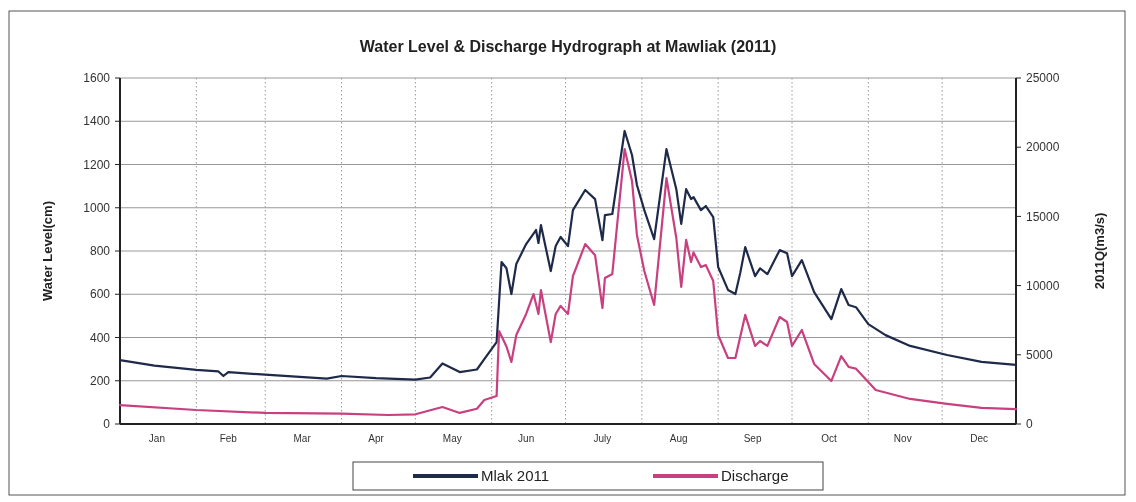  What do you see at coordinates (97, 78) in the screenshot?
I see `y-tick-label: 1600` at bounding box center [97, 78].